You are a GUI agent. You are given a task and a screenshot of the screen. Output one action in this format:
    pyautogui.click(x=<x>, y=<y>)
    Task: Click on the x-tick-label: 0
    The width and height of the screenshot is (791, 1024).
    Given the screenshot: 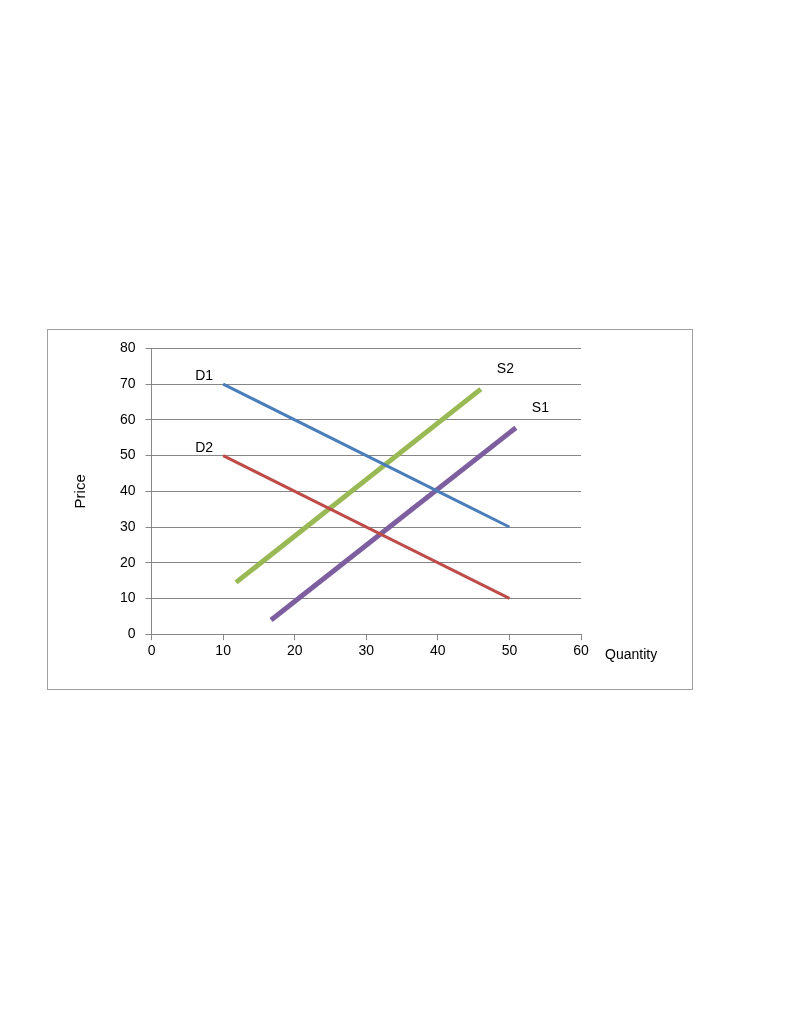 What is the action you would take?
    pyautogui.click(x=151, y=650)
    